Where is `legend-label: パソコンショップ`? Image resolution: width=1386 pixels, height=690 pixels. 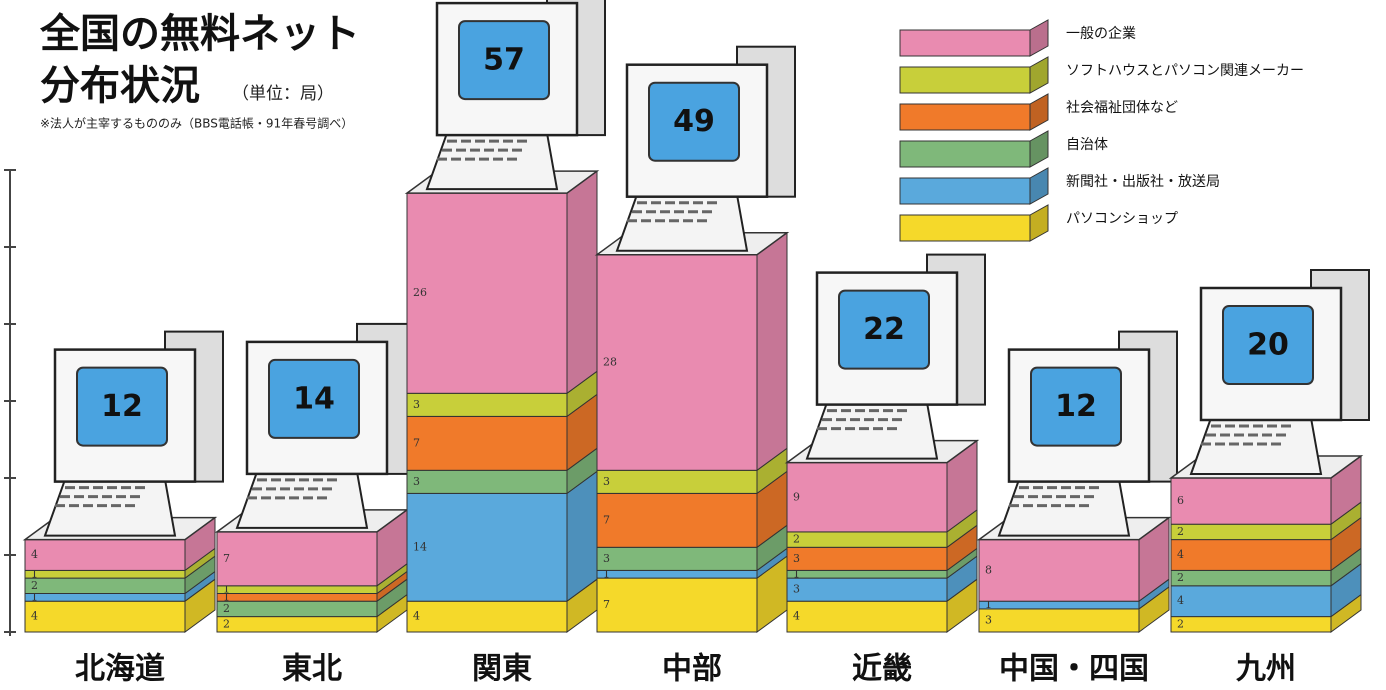
legend-label: パソコンショップ is located at coordinates (1122, 219).